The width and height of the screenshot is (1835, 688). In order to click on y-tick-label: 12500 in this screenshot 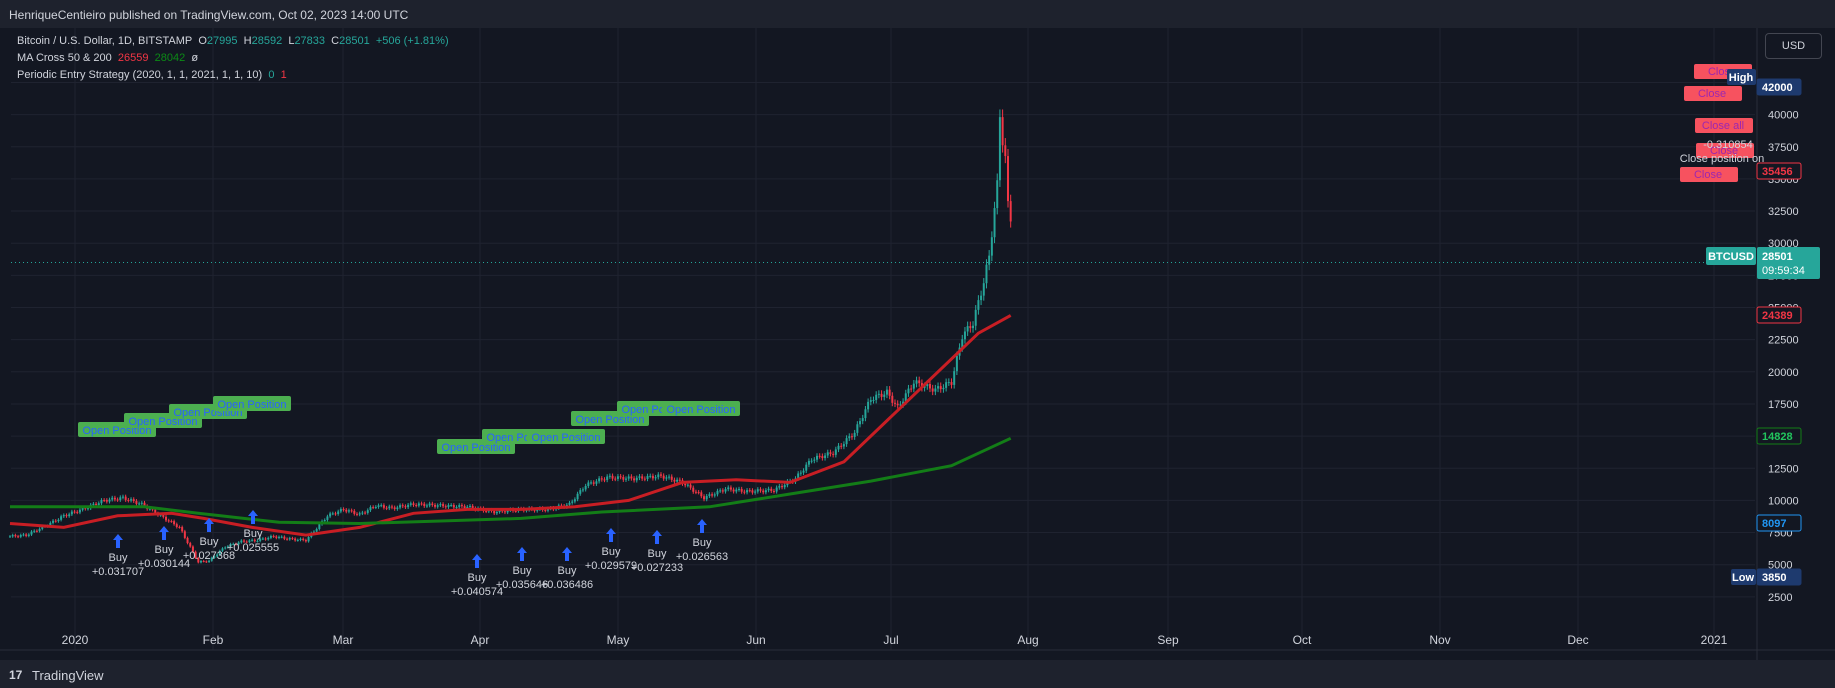, I will do `click(1783, 469)`.